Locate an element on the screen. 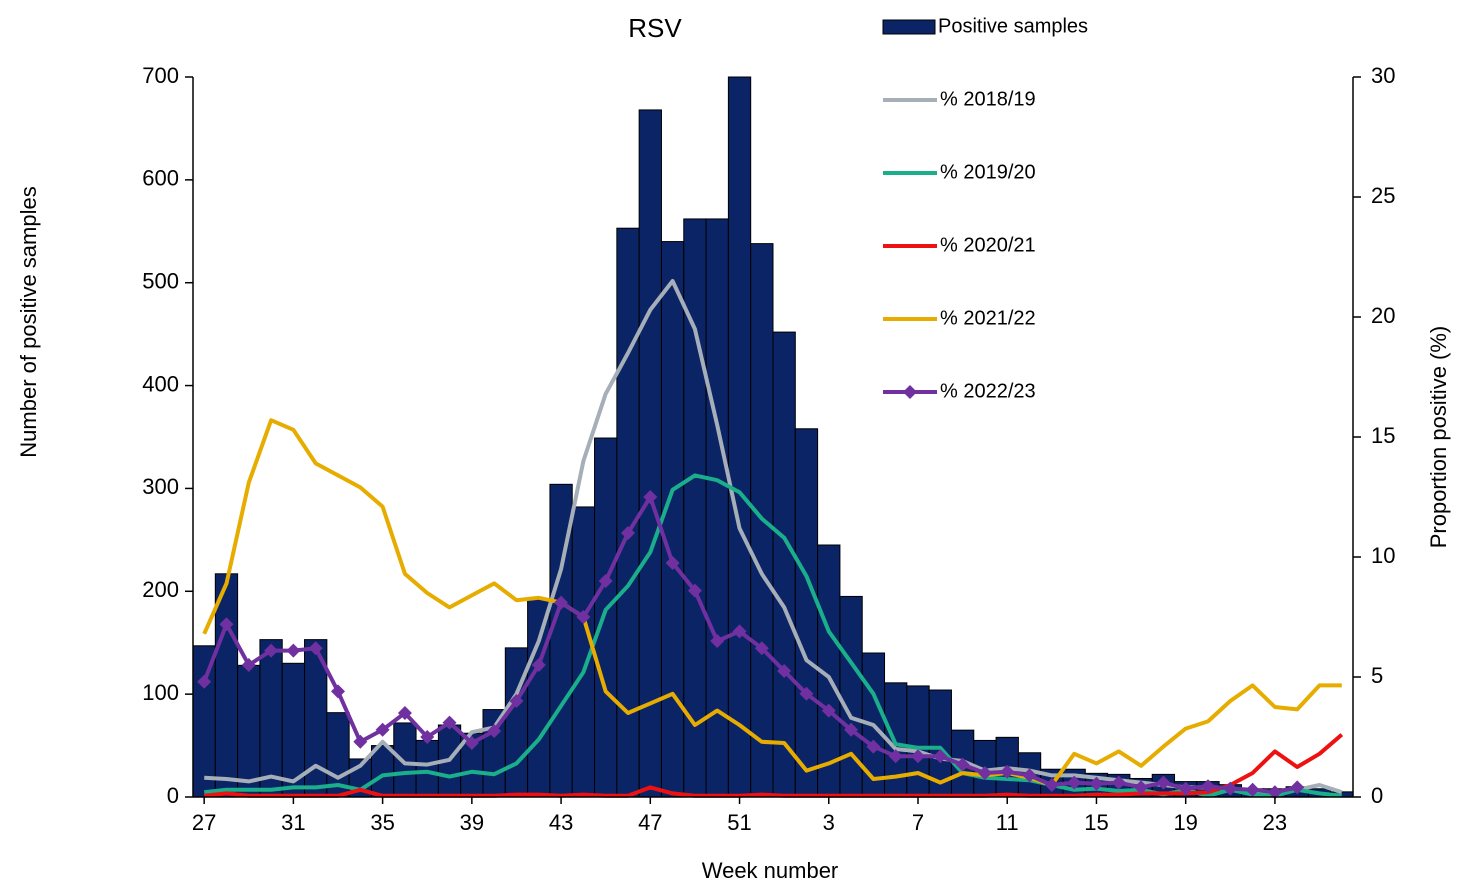 The image size is (1463, 890). legend-swatch is located at coordinates (909, 27).